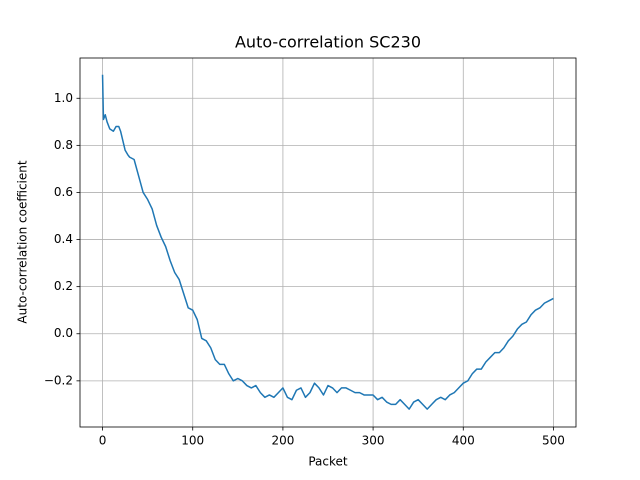 The height and width of the screenshot is (480, 640). What do you see at coordinates (192, 441) in the screenshot?
I see `x-tick-label: 100` at bounding box center [192, 441].